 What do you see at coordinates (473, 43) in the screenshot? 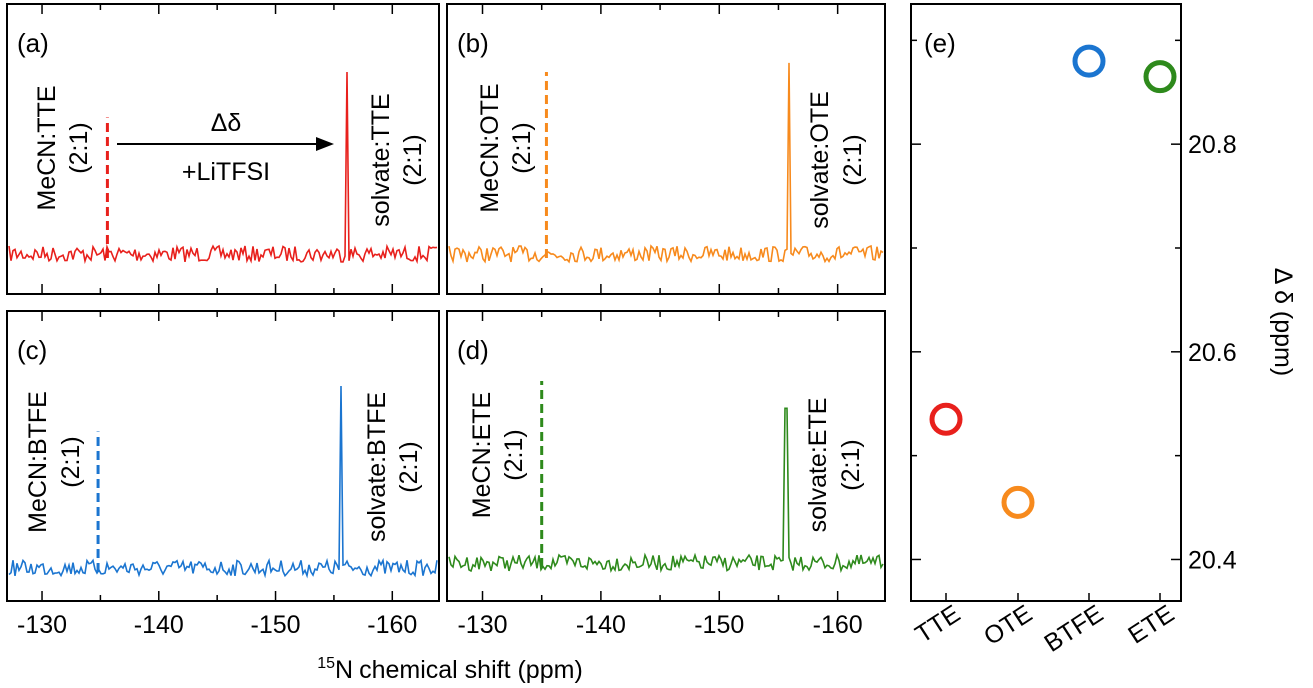
I see `panel-label-b: (b)` at bounding box center [473, 43].